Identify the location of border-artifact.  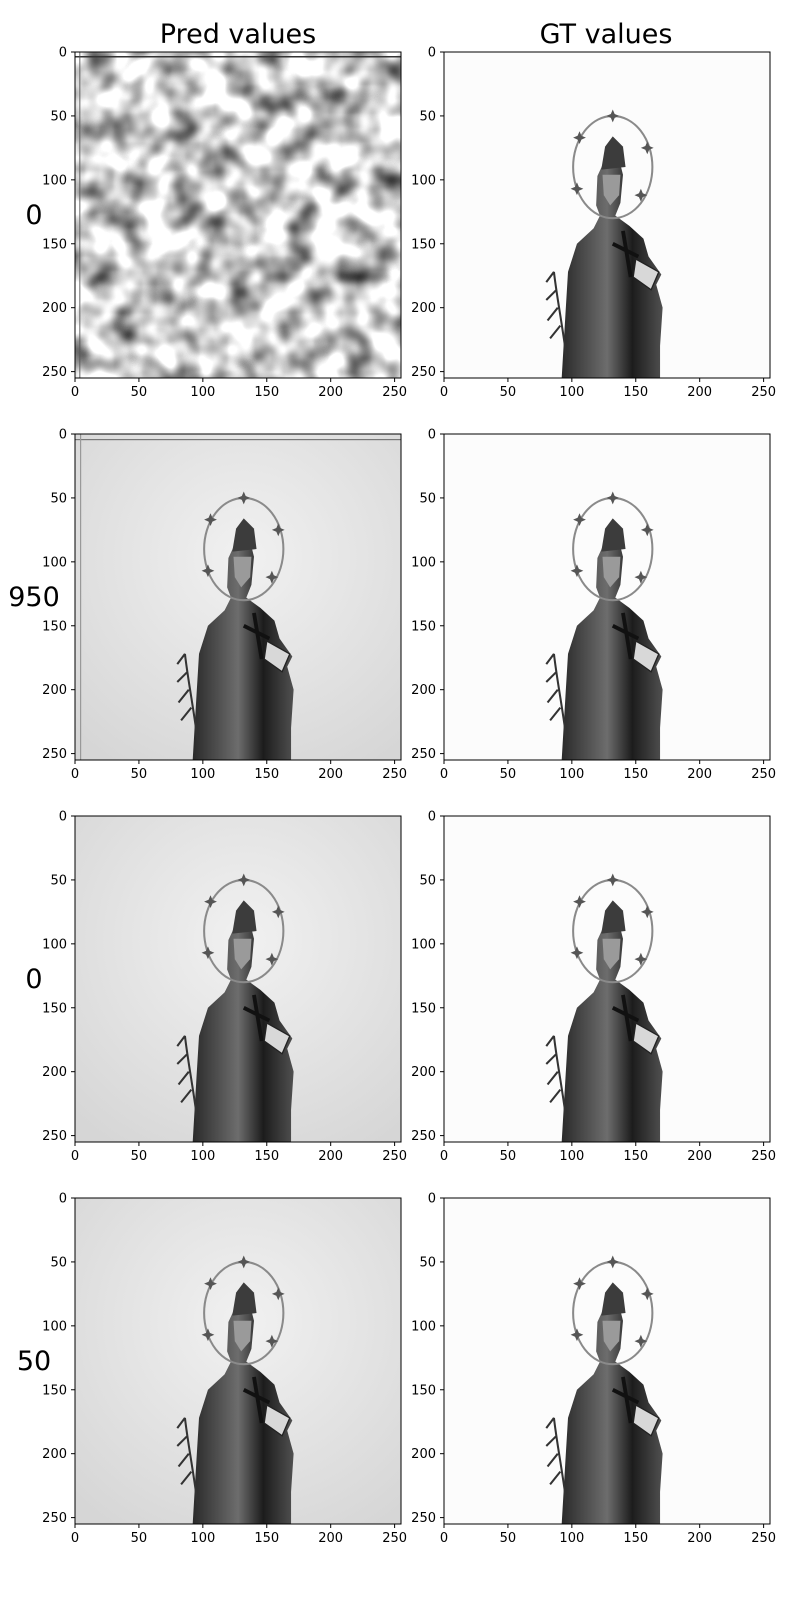
(238, 440).